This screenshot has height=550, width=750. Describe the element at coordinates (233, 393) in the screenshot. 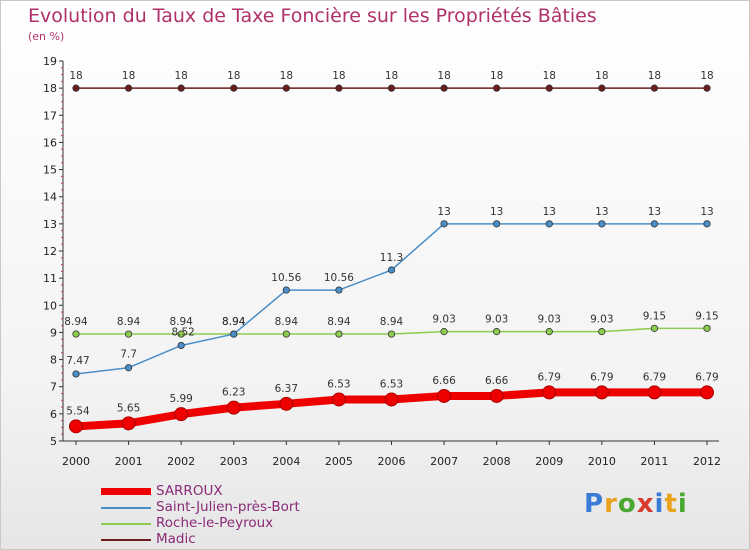

I see `data-label: 6.23` at that location.